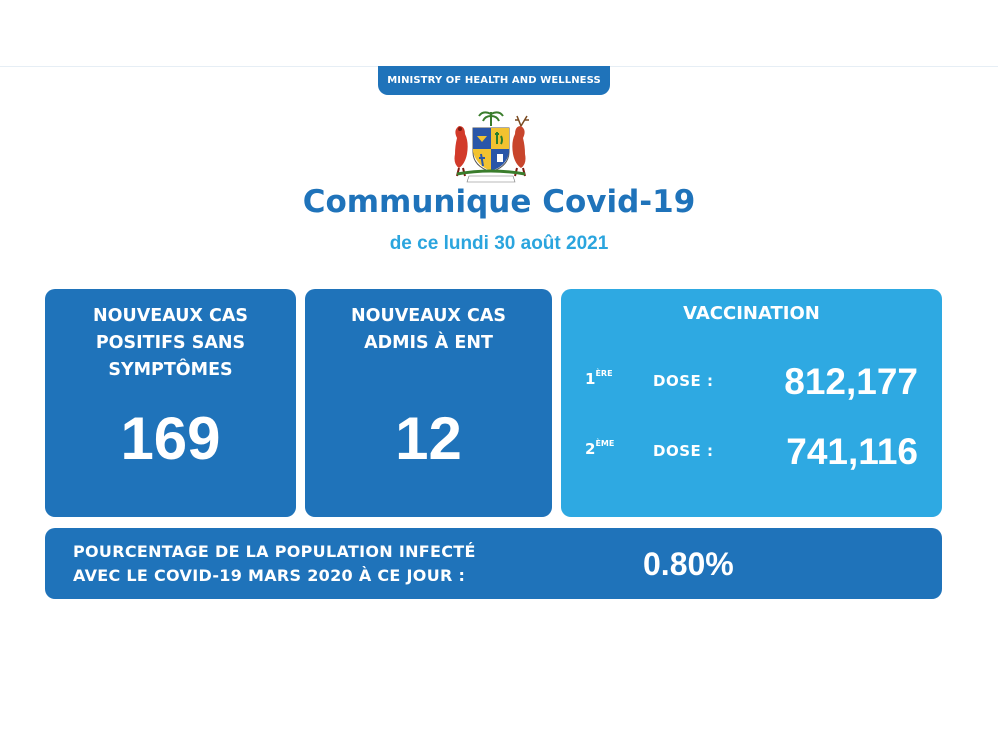 This screenshot has height=737, width=998. I want to click on infection-percentage-value: 0.80%, so click(688, 564).